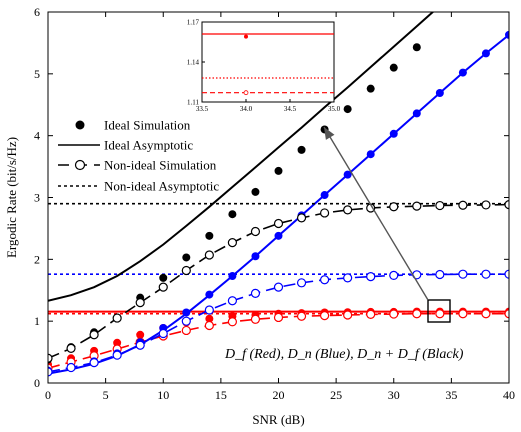  I want to click on y-tick-label: 4, so click(37, 136).